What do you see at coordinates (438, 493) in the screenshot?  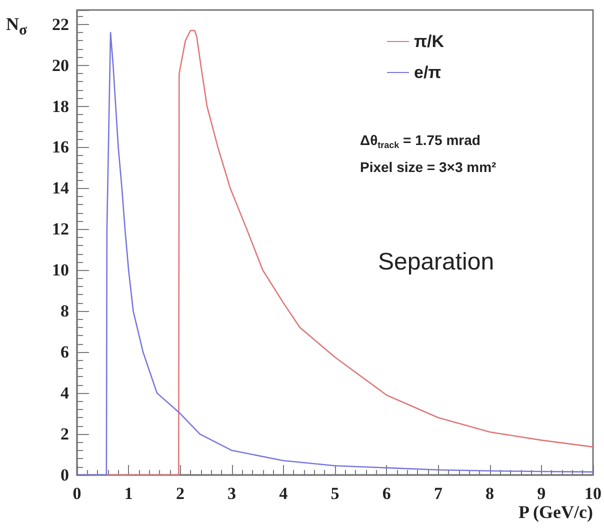 I see `x-tick-label: 7` at bounding box center [438, 493].